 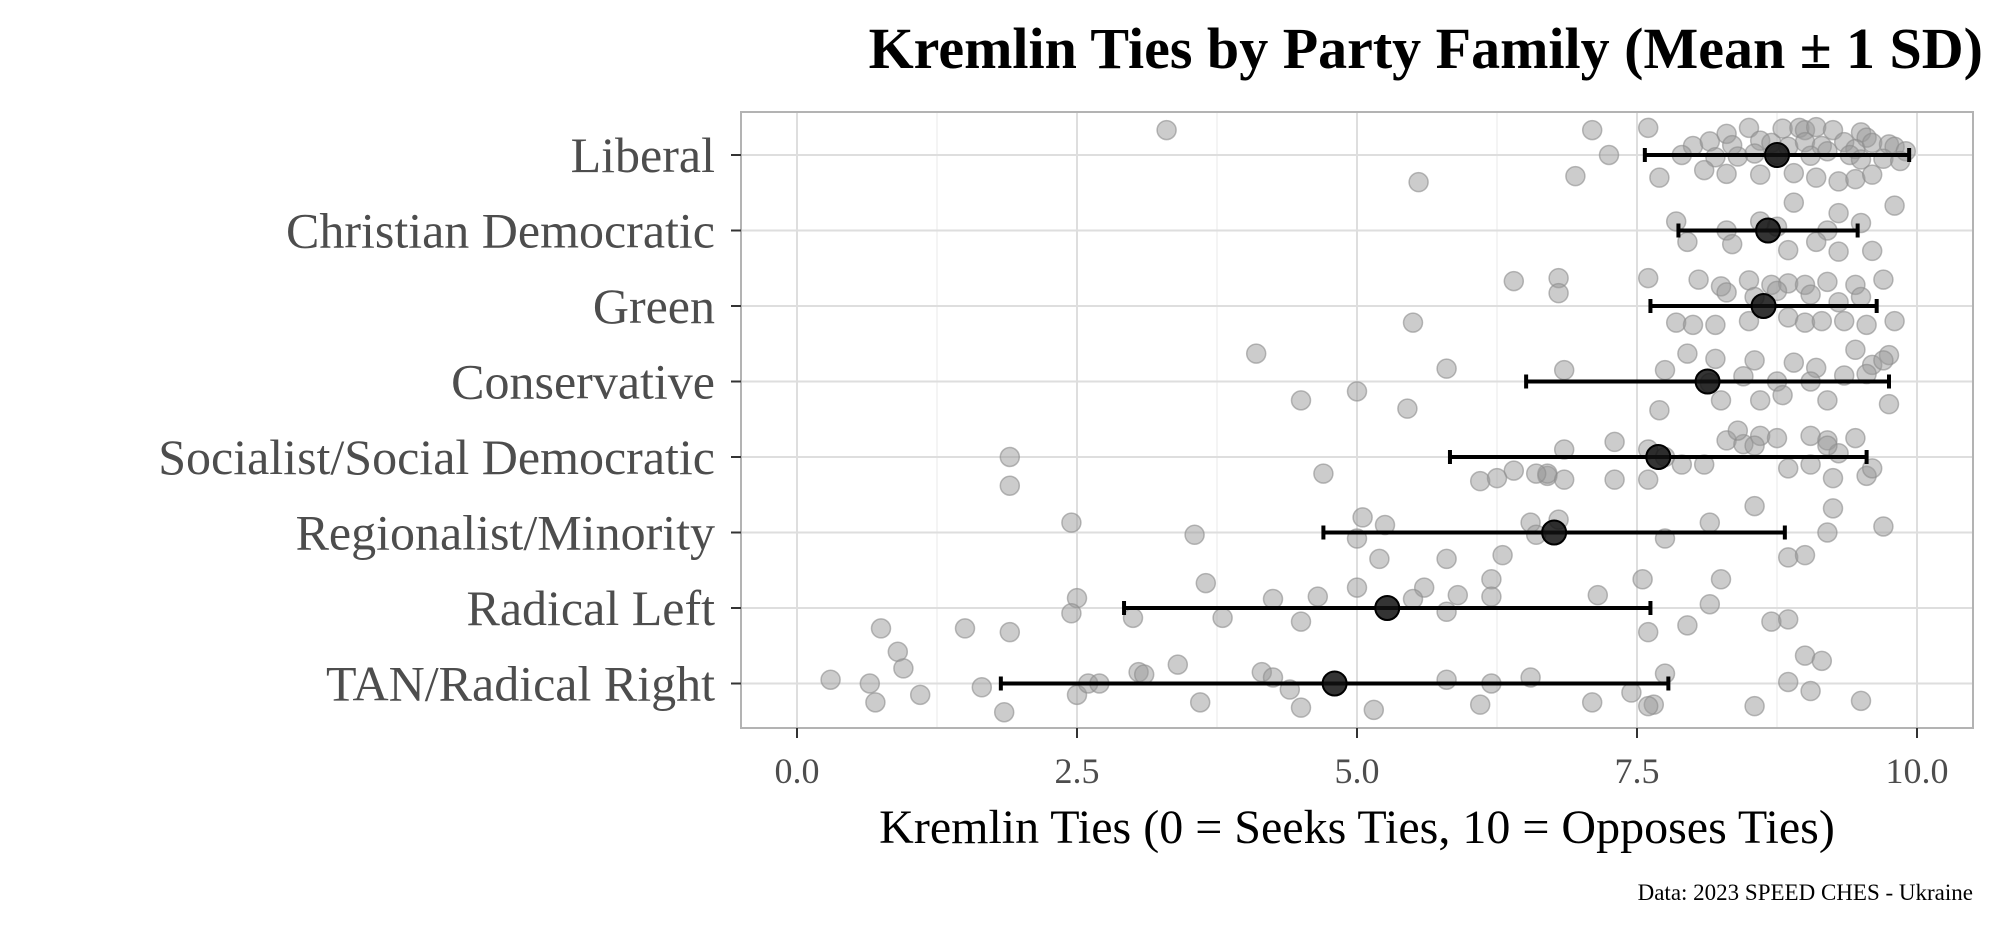 What do you see at coordinates (1077, 771) in the screenshot?
I see `x-tick-label: 2.5` at bounding box center [1077, 771].